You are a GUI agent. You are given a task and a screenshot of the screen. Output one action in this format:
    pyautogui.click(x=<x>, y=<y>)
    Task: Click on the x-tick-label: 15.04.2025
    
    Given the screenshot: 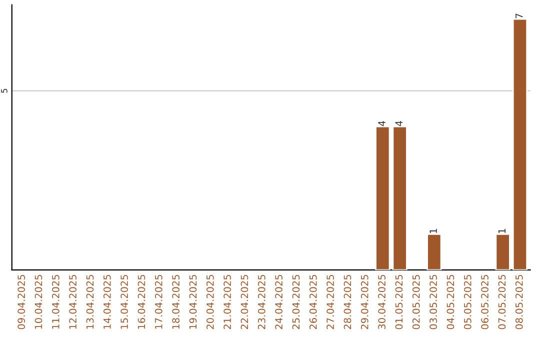 What is the action you would take?
    pyautogui.click(x=124, y=301)
    